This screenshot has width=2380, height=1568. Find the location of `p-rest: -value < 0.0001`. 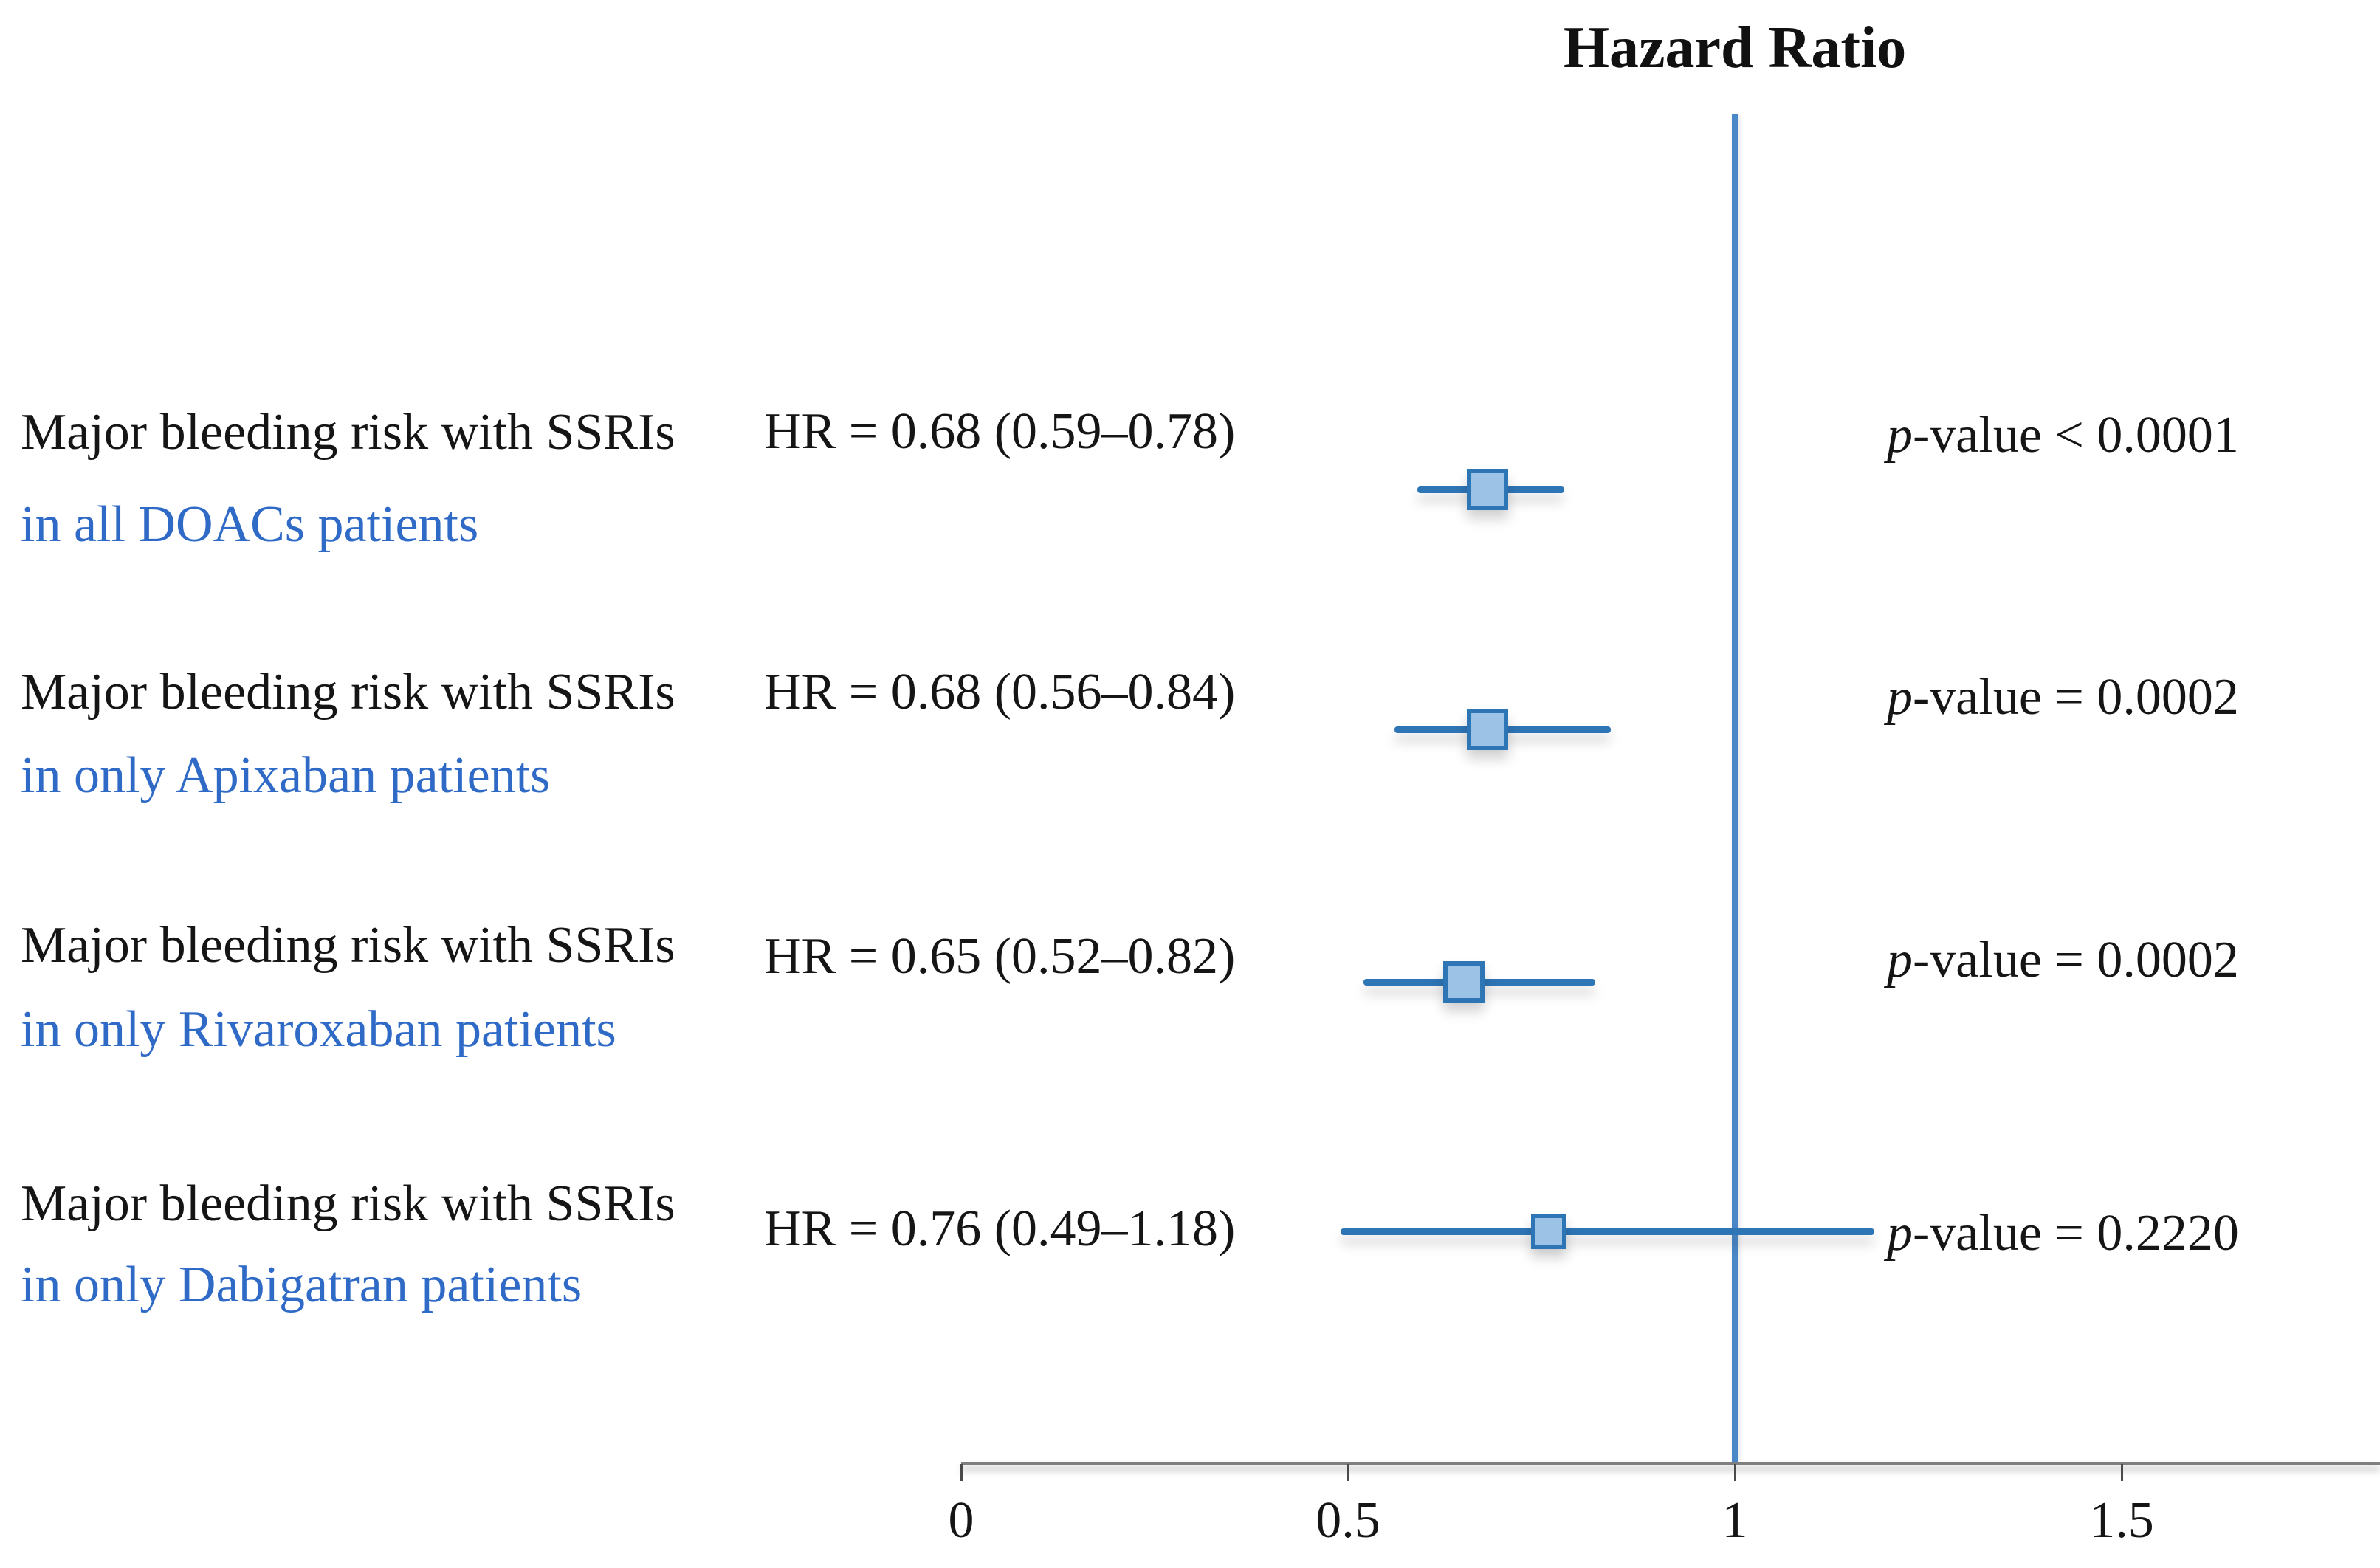

p-rest: -value < 0.0001 is located at coordinates (2076, 435).